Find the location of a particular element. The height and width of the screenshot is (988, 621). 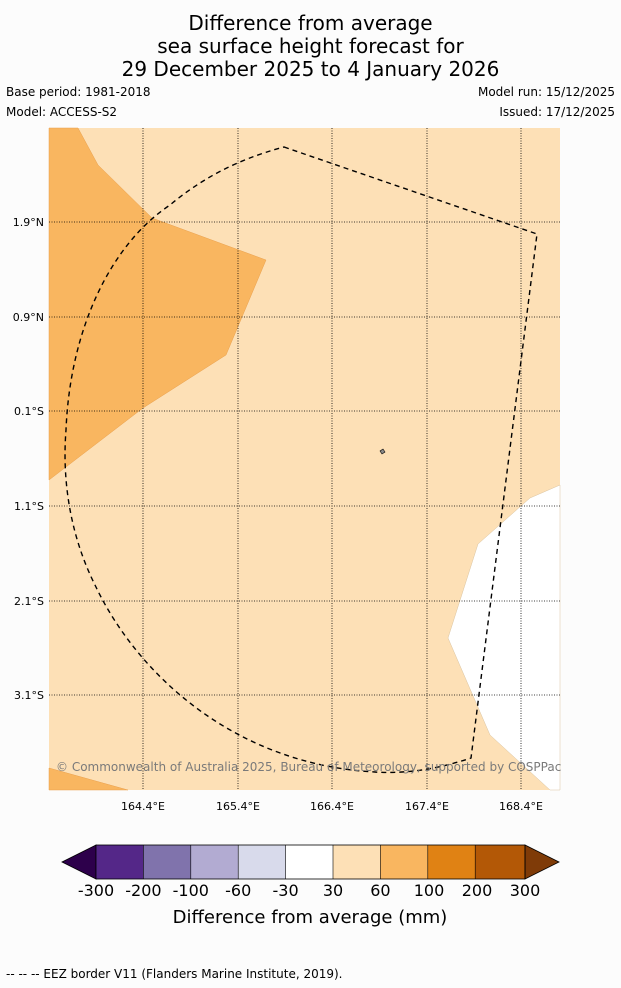

lat-label: 1.9°N is located at coordinates (28, 222).